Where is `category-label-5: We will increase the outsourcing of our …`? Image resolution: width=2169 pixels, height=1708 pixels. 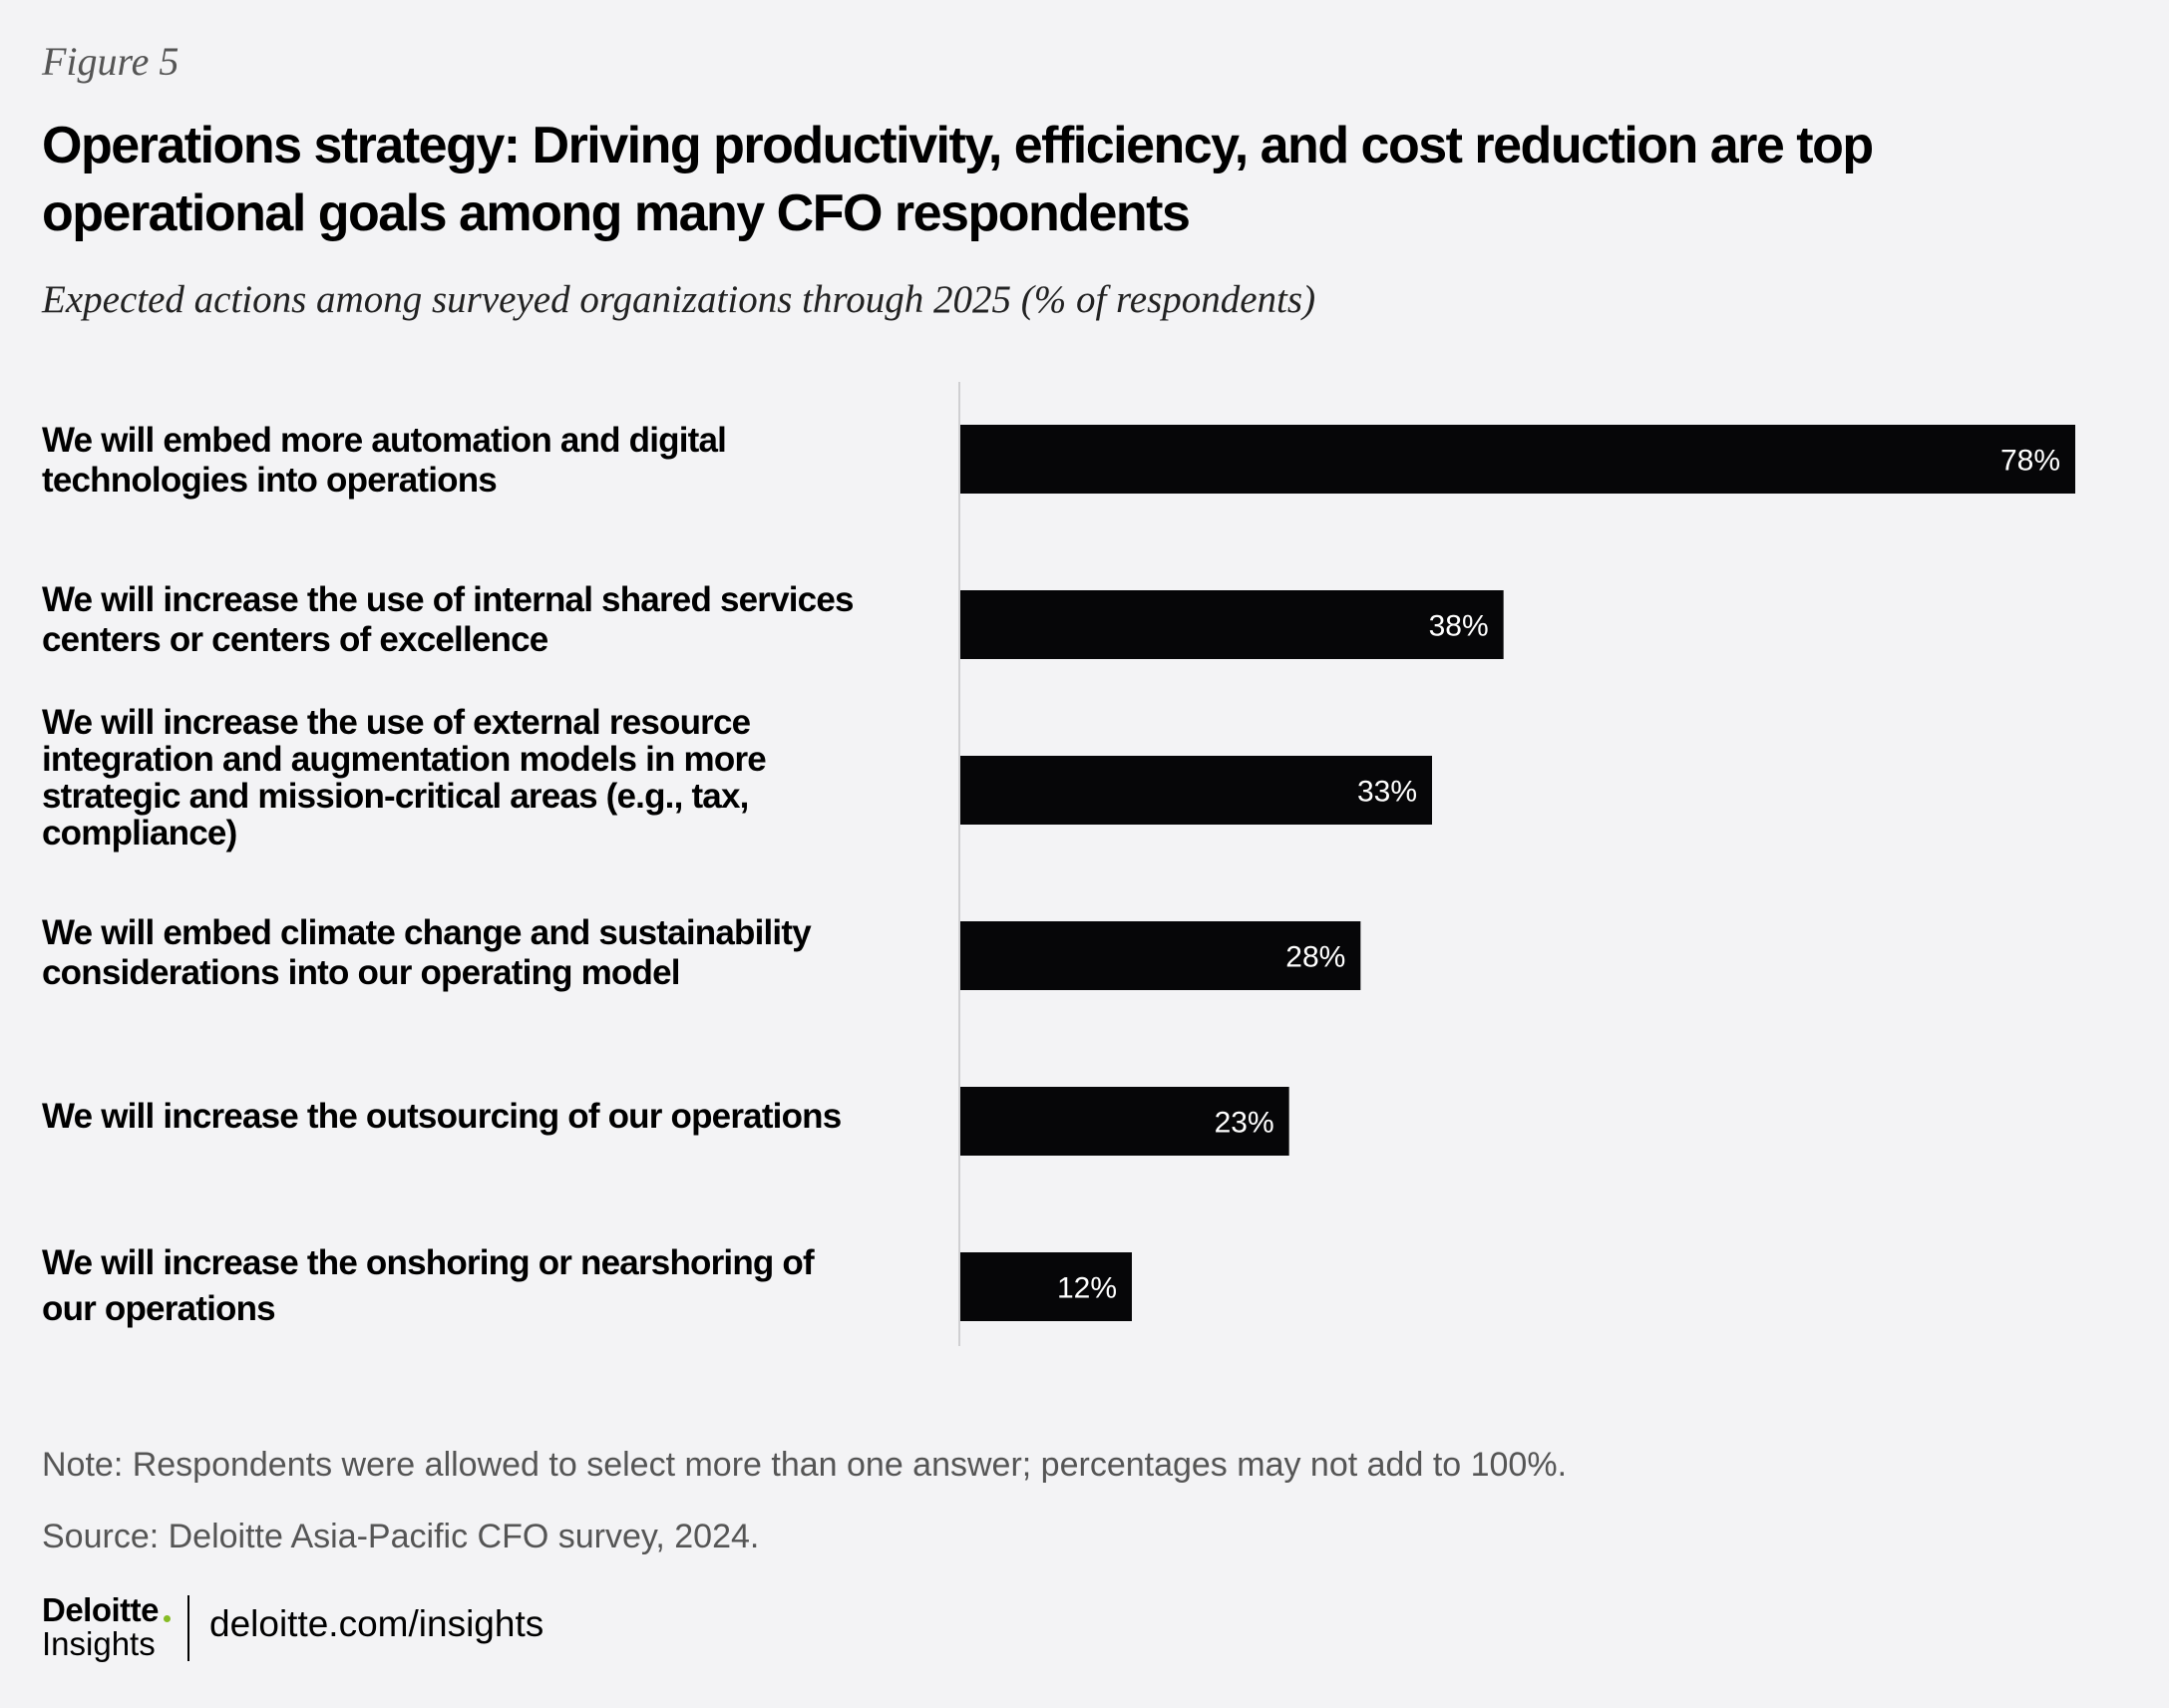 category-label-5: We will increase the outsourcing of our … is located at coordinates (442, 1117).